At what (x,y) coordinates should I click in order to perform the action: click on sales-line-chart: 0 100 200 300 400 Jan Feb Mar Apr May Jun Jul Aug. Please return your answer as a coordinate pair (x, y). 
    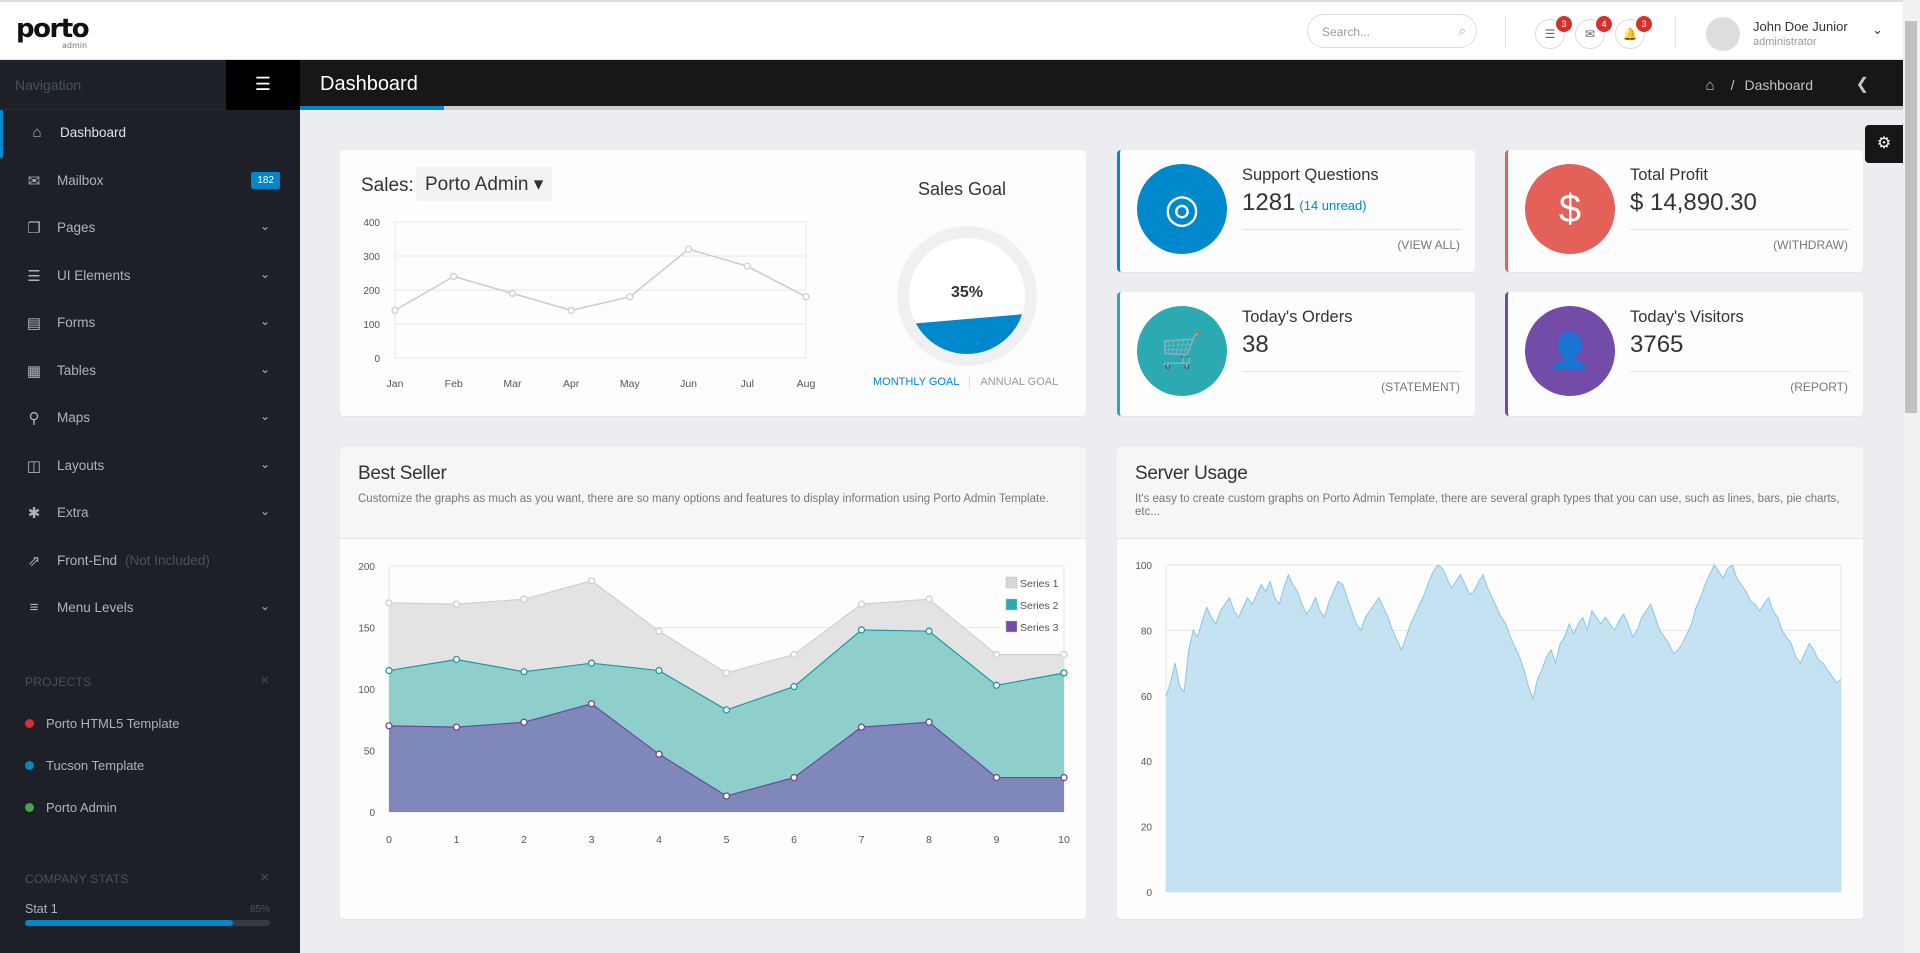
    Looking at the image, I should click on (589, 304).